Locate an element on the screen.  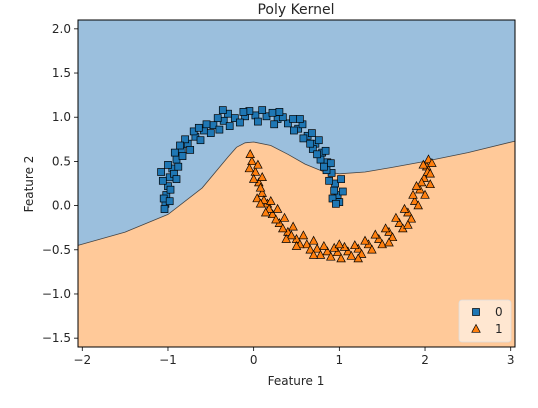
x-tick-label: 0 is located at coordinates (254, 360).